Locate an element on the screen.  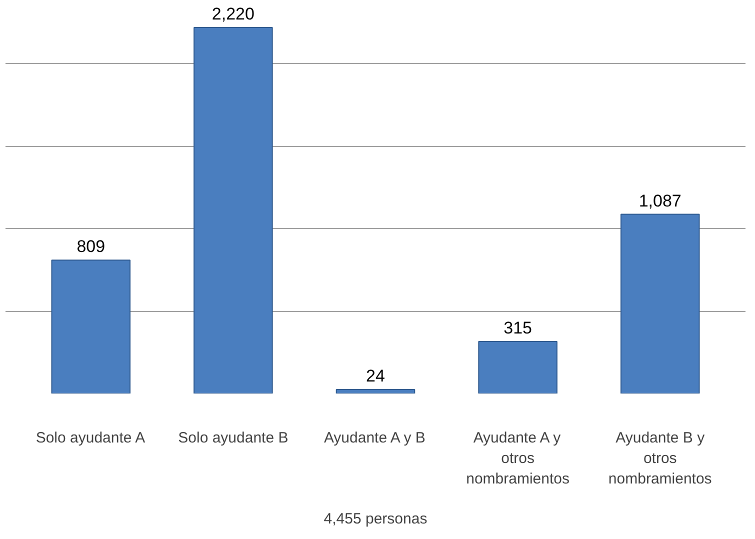
x-tick-label: Ayudante A y B is located at coordinates (375, 438).